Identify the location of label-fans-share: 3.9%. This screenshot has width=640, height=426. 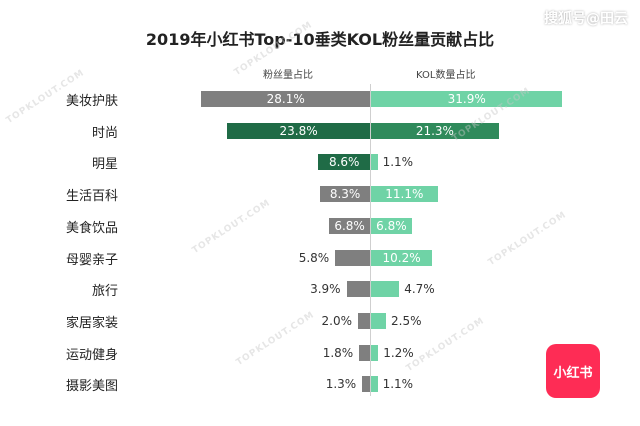
(325, 289).